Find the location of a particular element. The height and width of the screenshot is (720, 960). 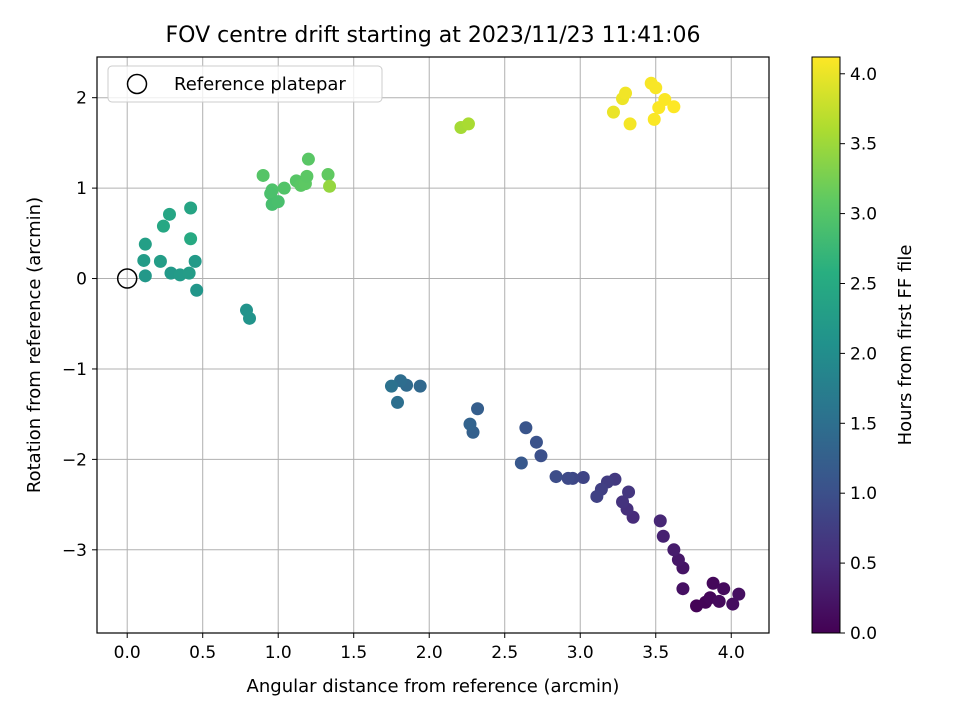

y-tick-label: 0 is located at coordinates (81, 280).